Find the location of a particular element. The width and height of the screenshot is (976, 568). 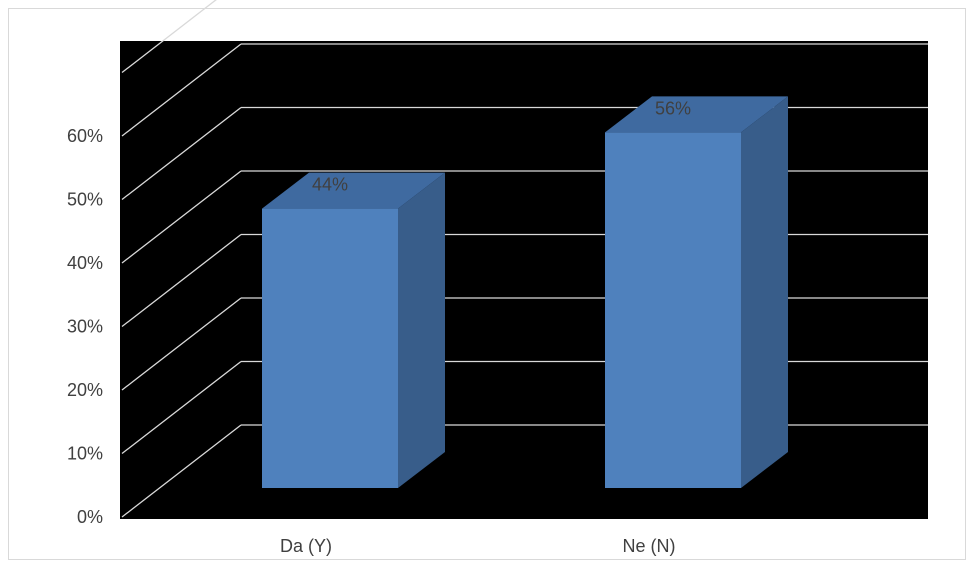

ytick-label-0: 0% is located at coordinates (90, 517).